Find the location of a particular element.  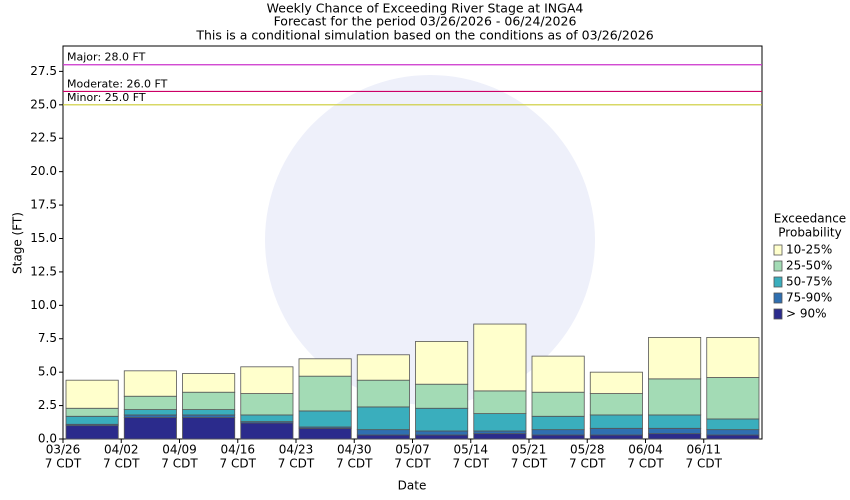

y-tick-label: 22.5 is located at coordinates (43, 138).